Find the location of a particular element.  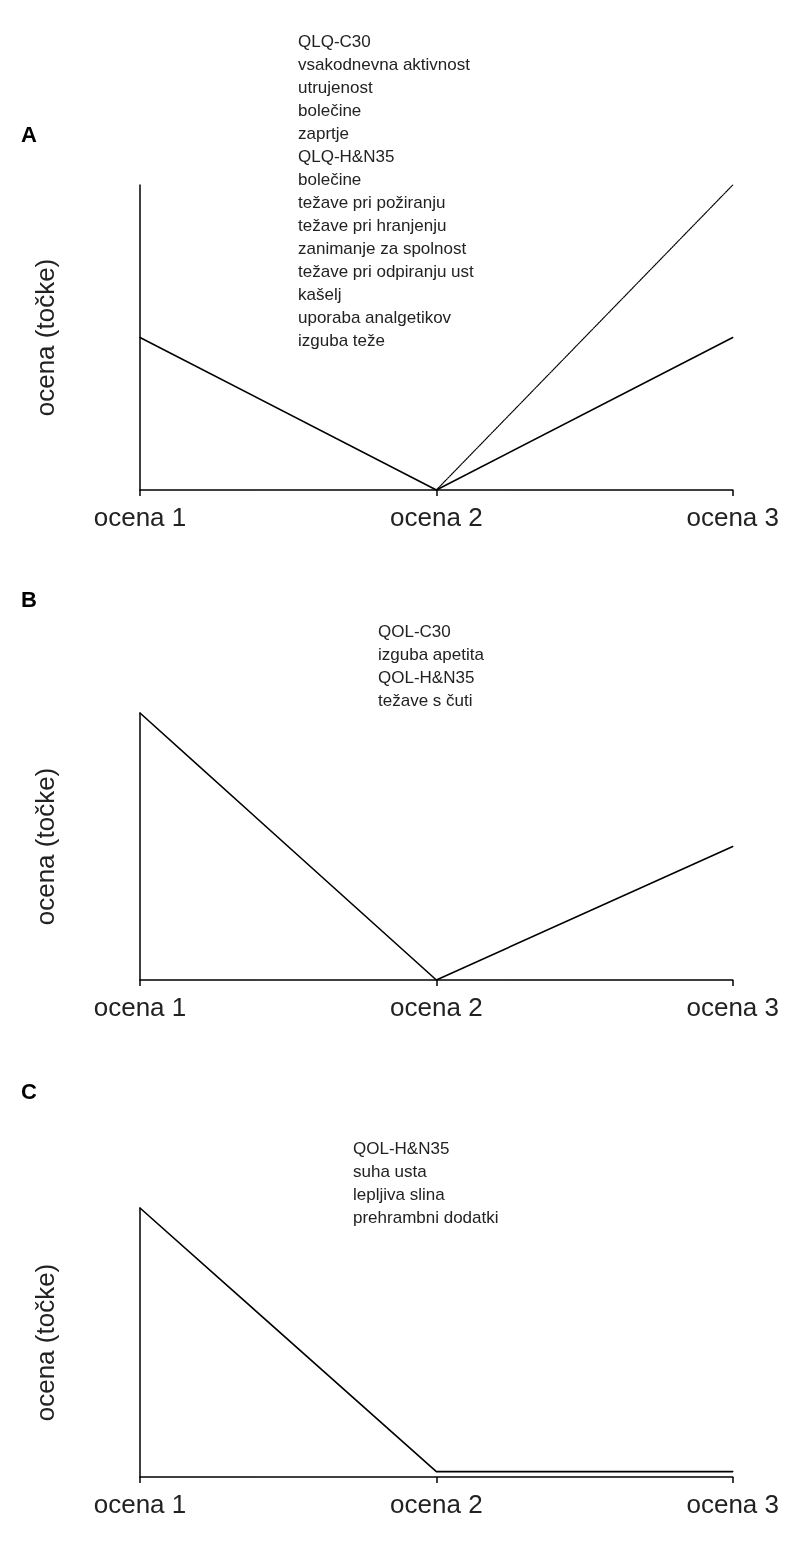

text: bolečine is located at coordinates (330, 110).